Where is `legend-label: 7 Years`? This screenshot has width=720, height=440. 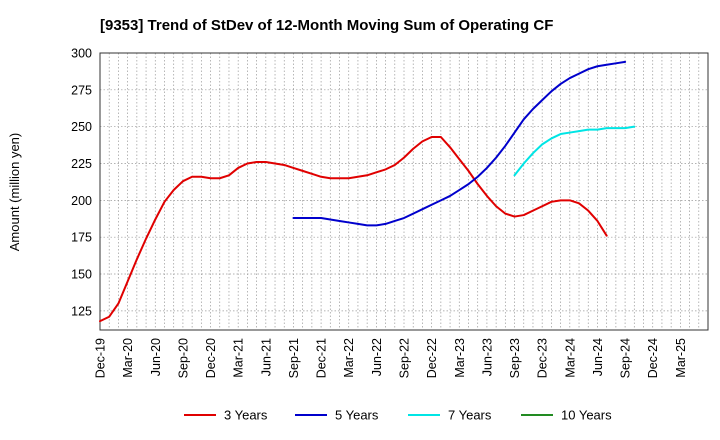
legend-label: 7 Years is located at coordinates (470, 415).